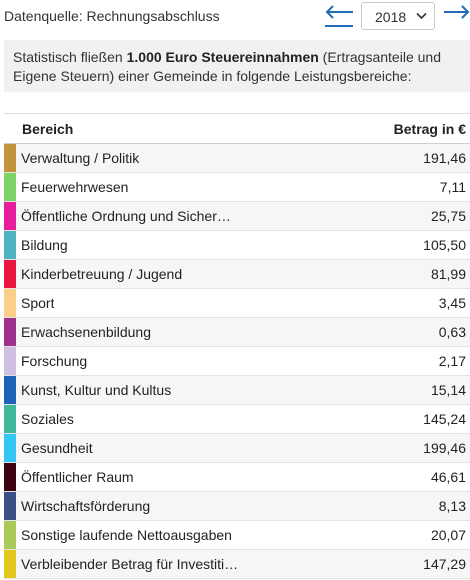 This screenshot has width=470, height=580. I want to click on row-amount: 145,24, so click(444, 419).